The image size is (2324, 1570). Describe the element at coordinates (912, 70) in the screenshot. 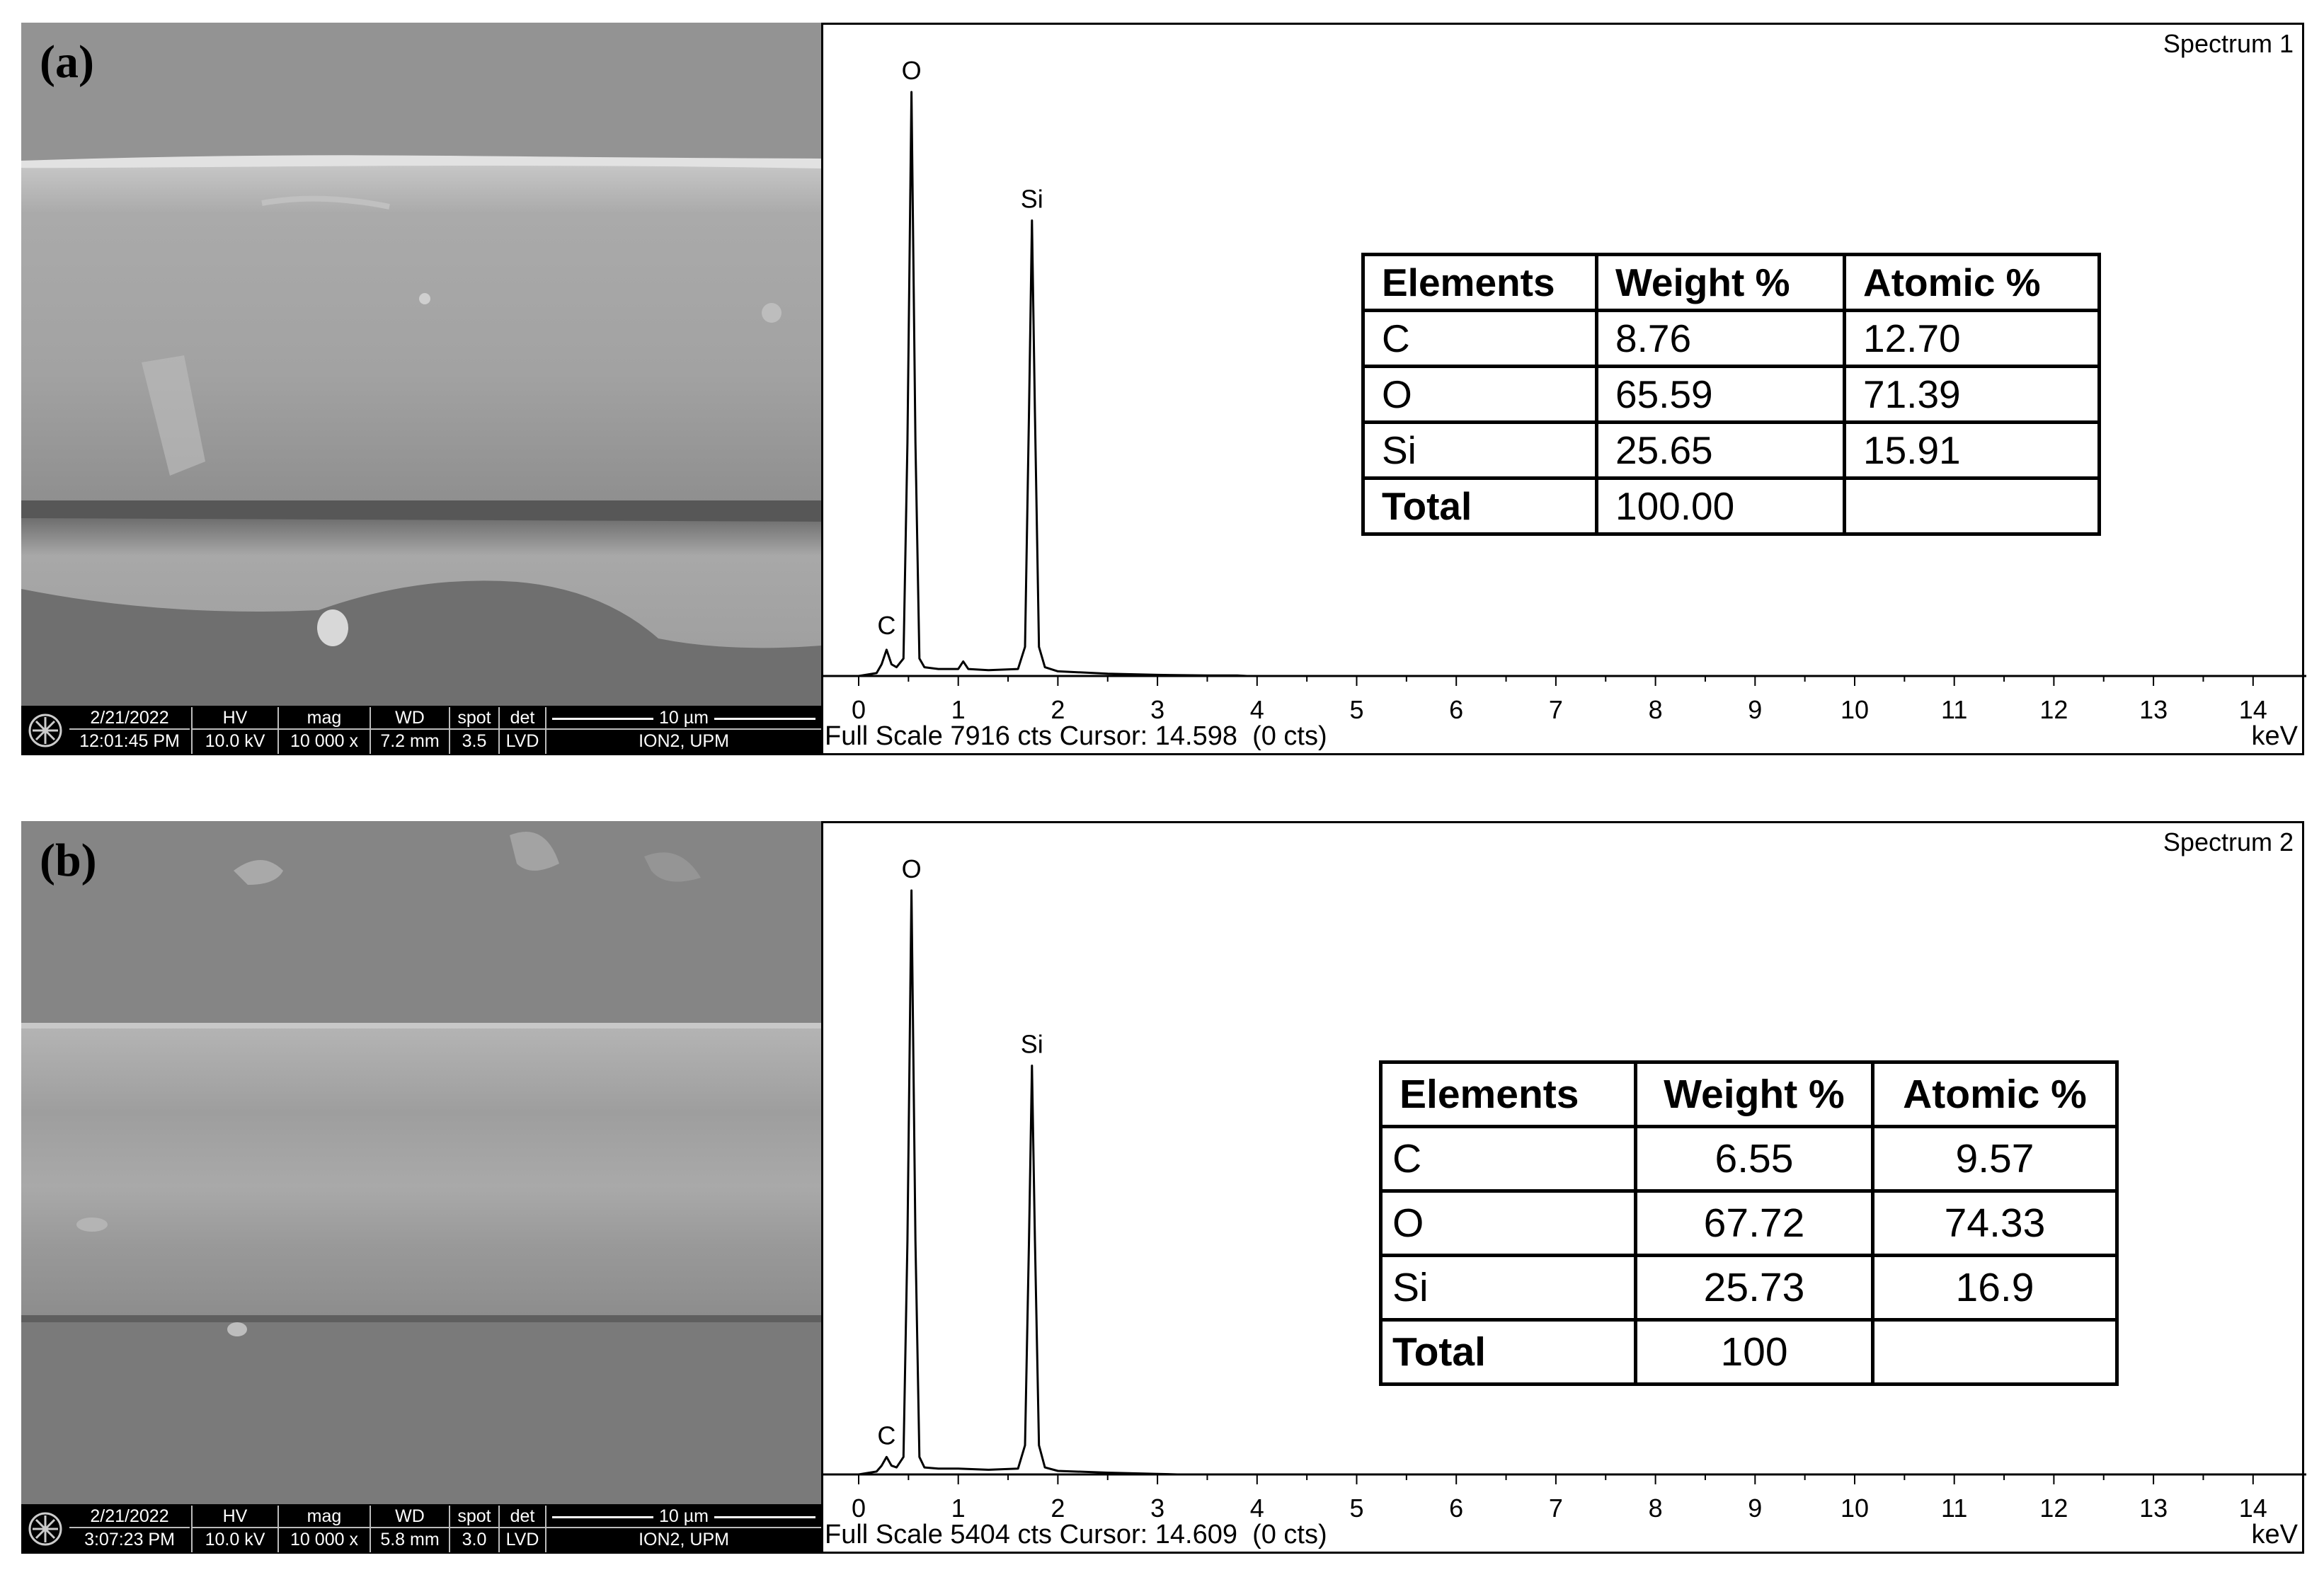

I see `peak-label-o: O` at that location.